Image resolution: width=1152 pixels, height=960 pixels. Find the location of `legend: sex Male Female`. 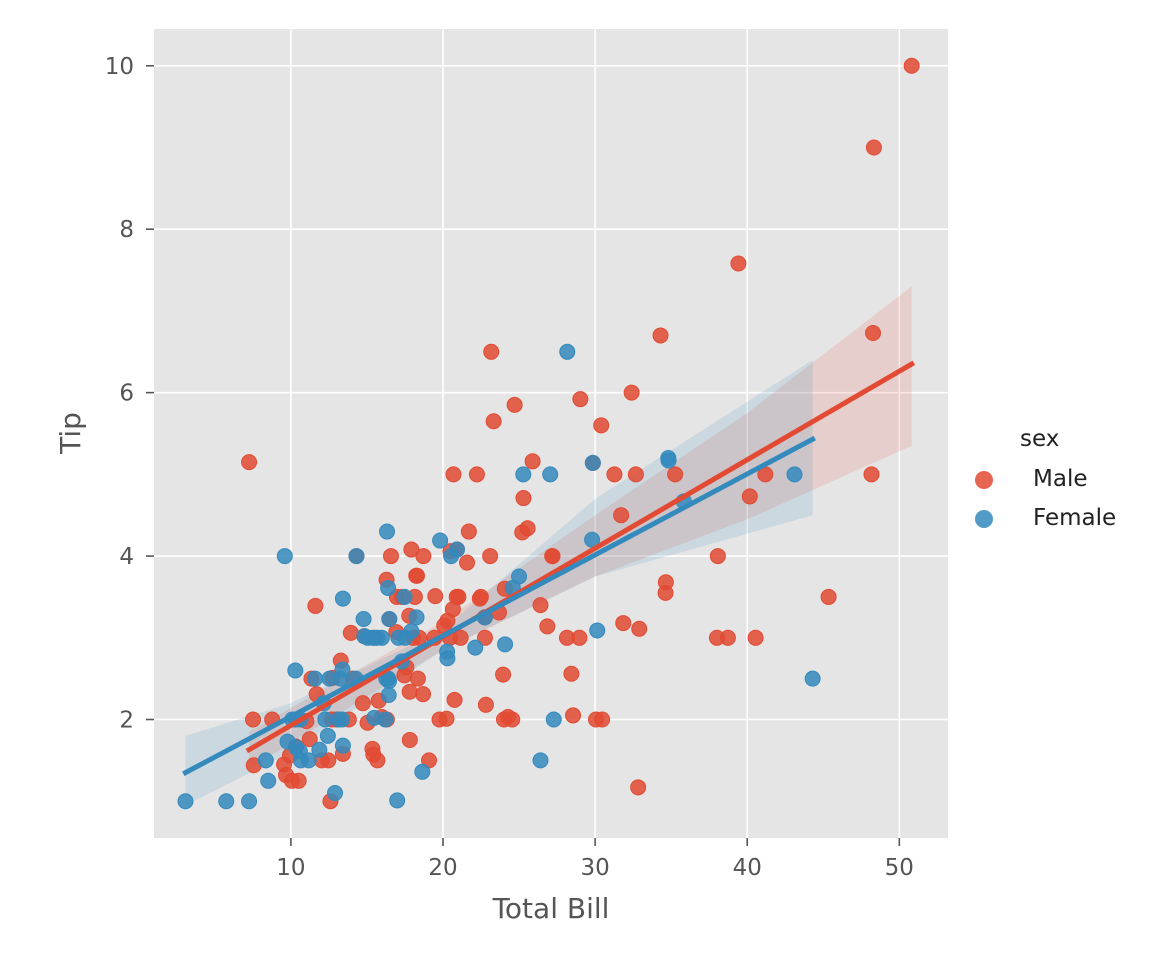

legend: sex Male Female is located at coordinates (1045, 478).